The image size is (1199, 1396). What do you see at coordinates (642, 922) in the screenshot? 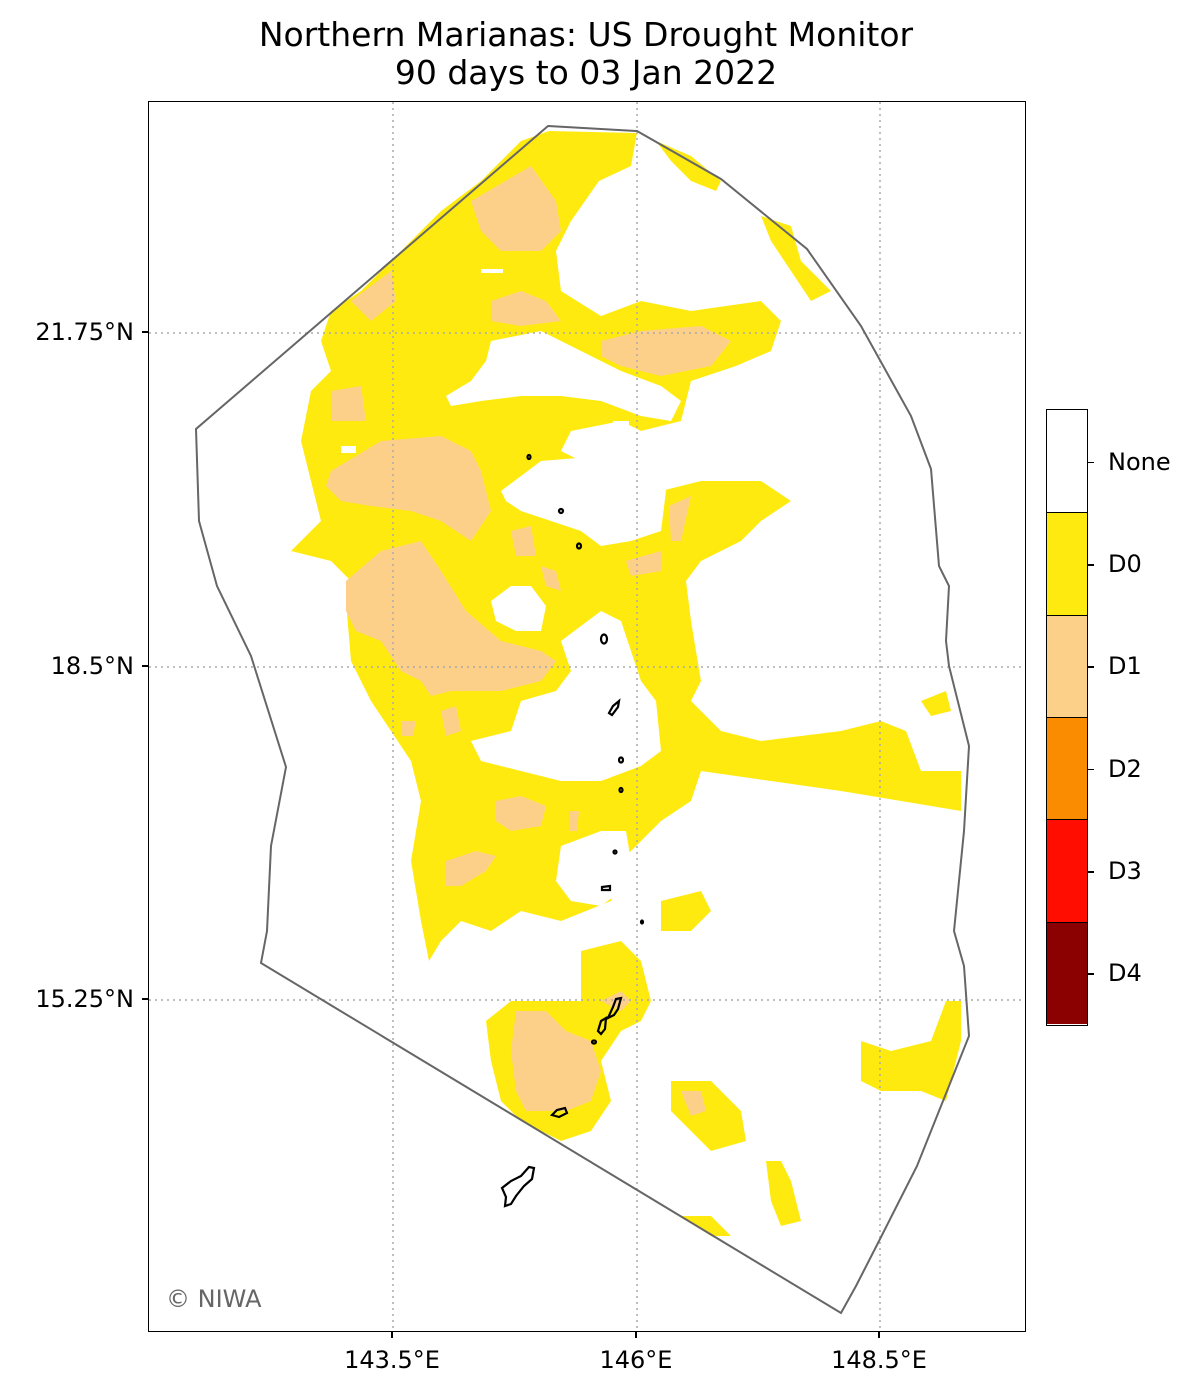
I see `island-farallon-de-medinilla` at bounding box center [642, 922].